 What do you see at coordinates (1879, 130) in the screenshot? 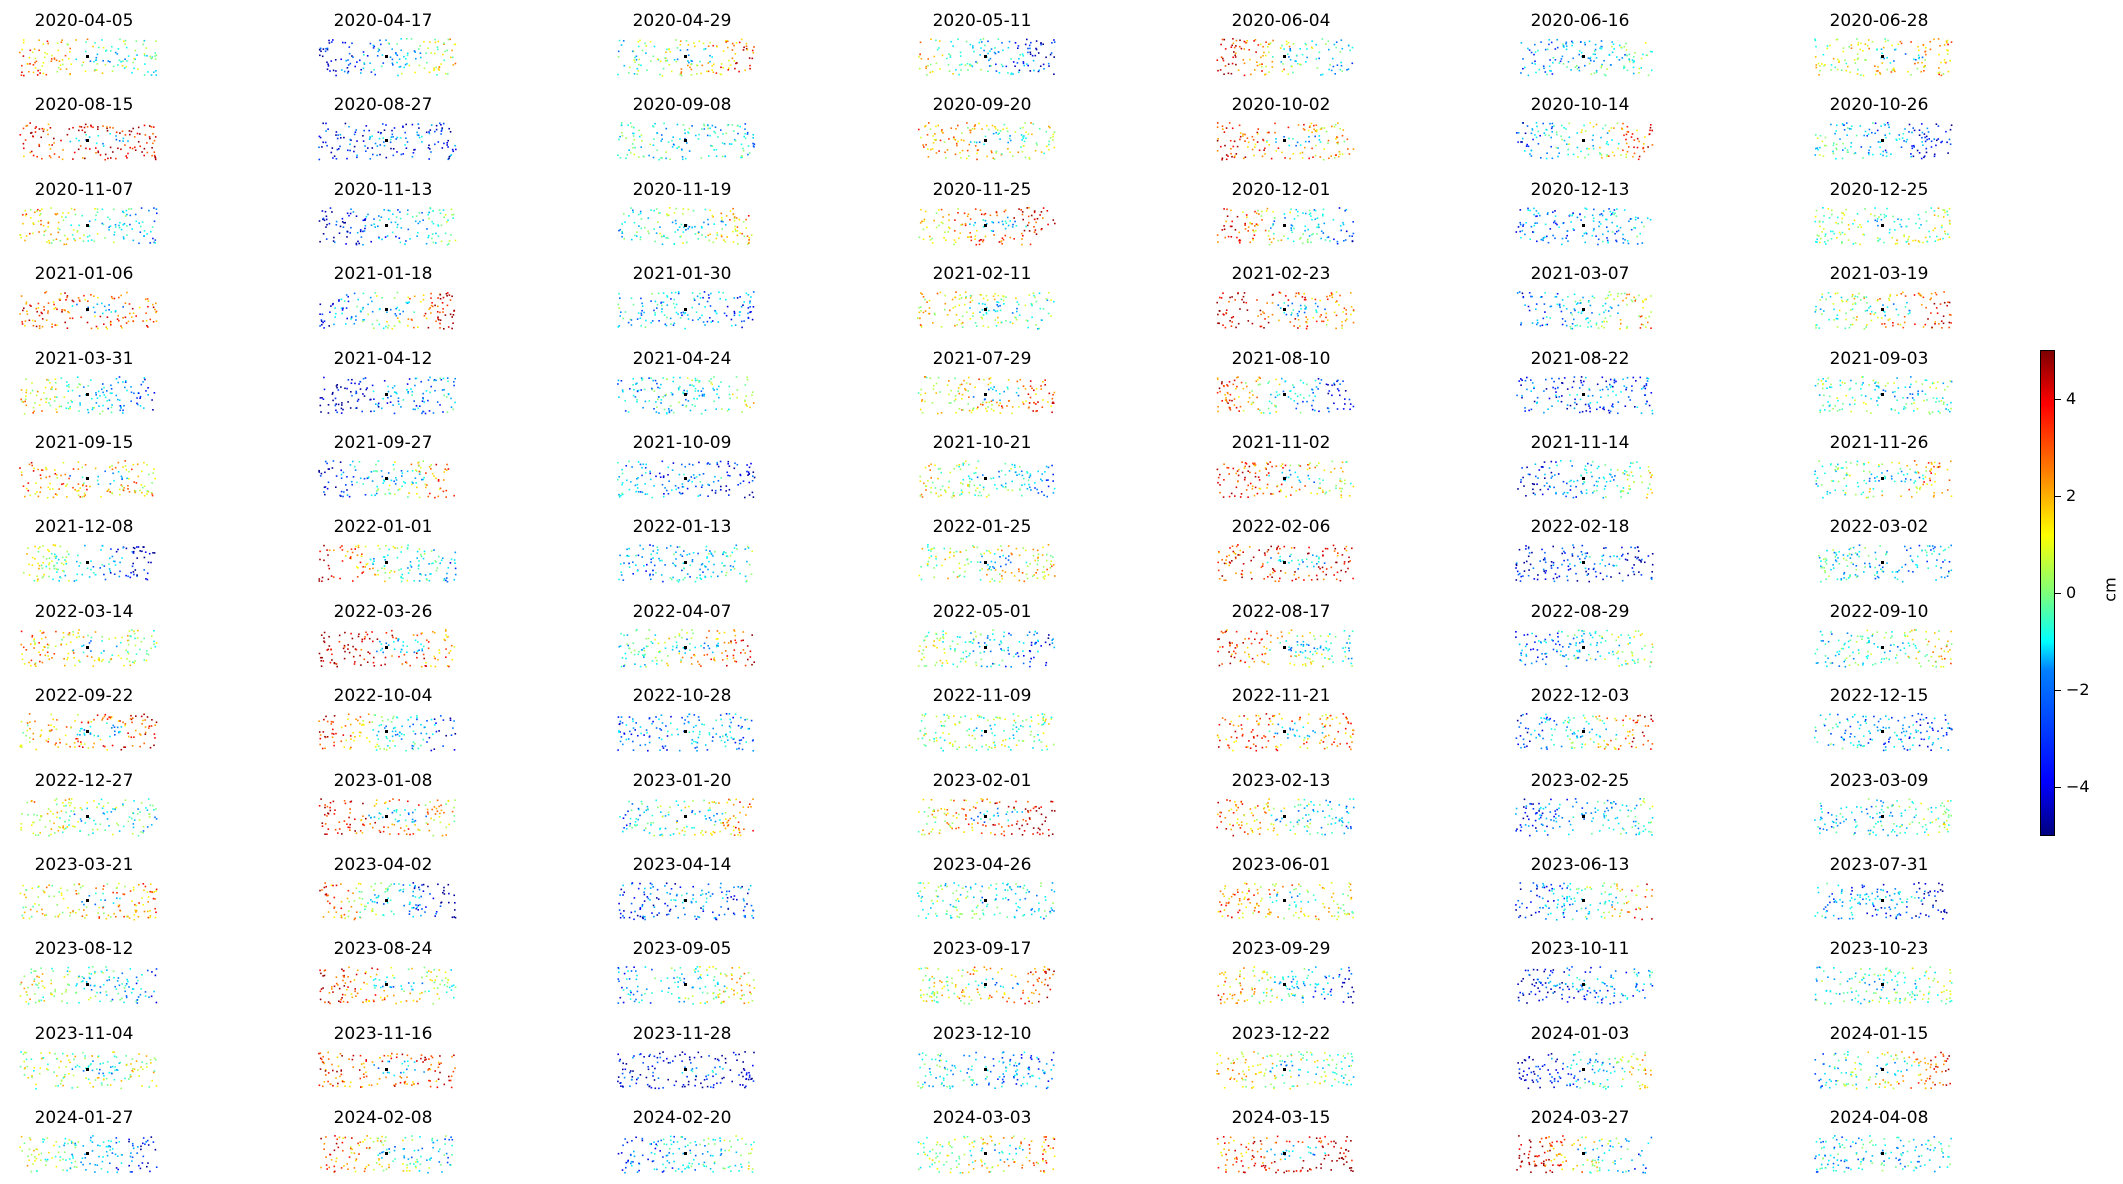
I see `map-panel: 2020-10-26` at bounding box center [1879, 130].